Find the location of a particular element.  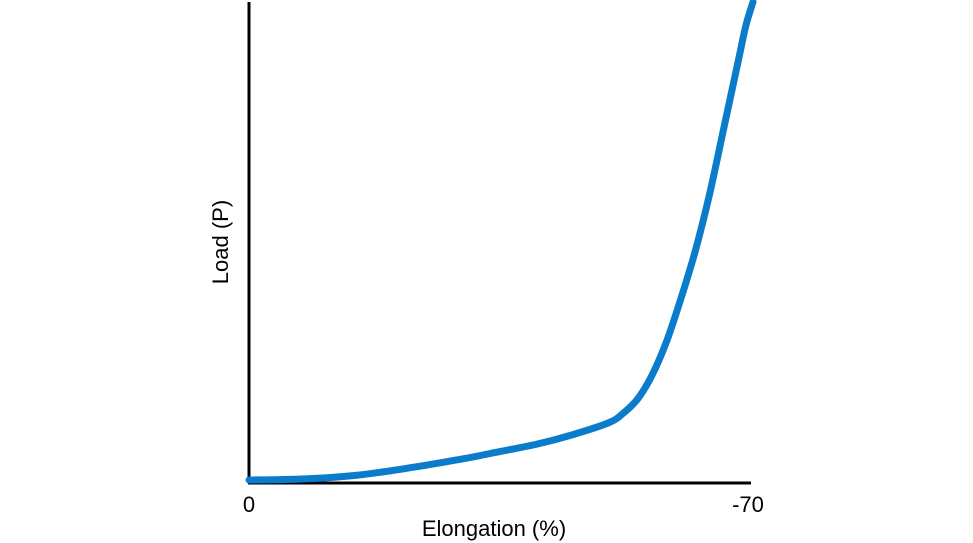

x-axis-title: Elongation (%) is located at coordinates (494, 528).